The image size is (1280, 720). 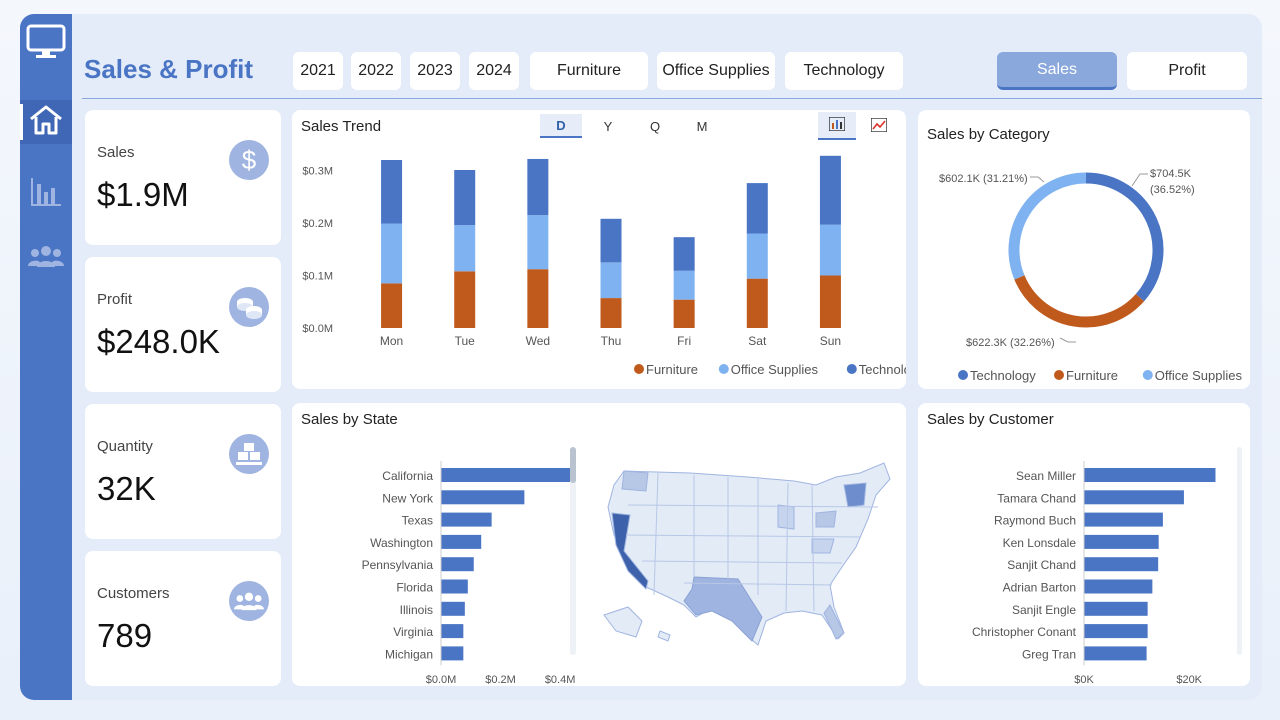 I want to click on kpi-label: Customers, so click(x=133, y=593).